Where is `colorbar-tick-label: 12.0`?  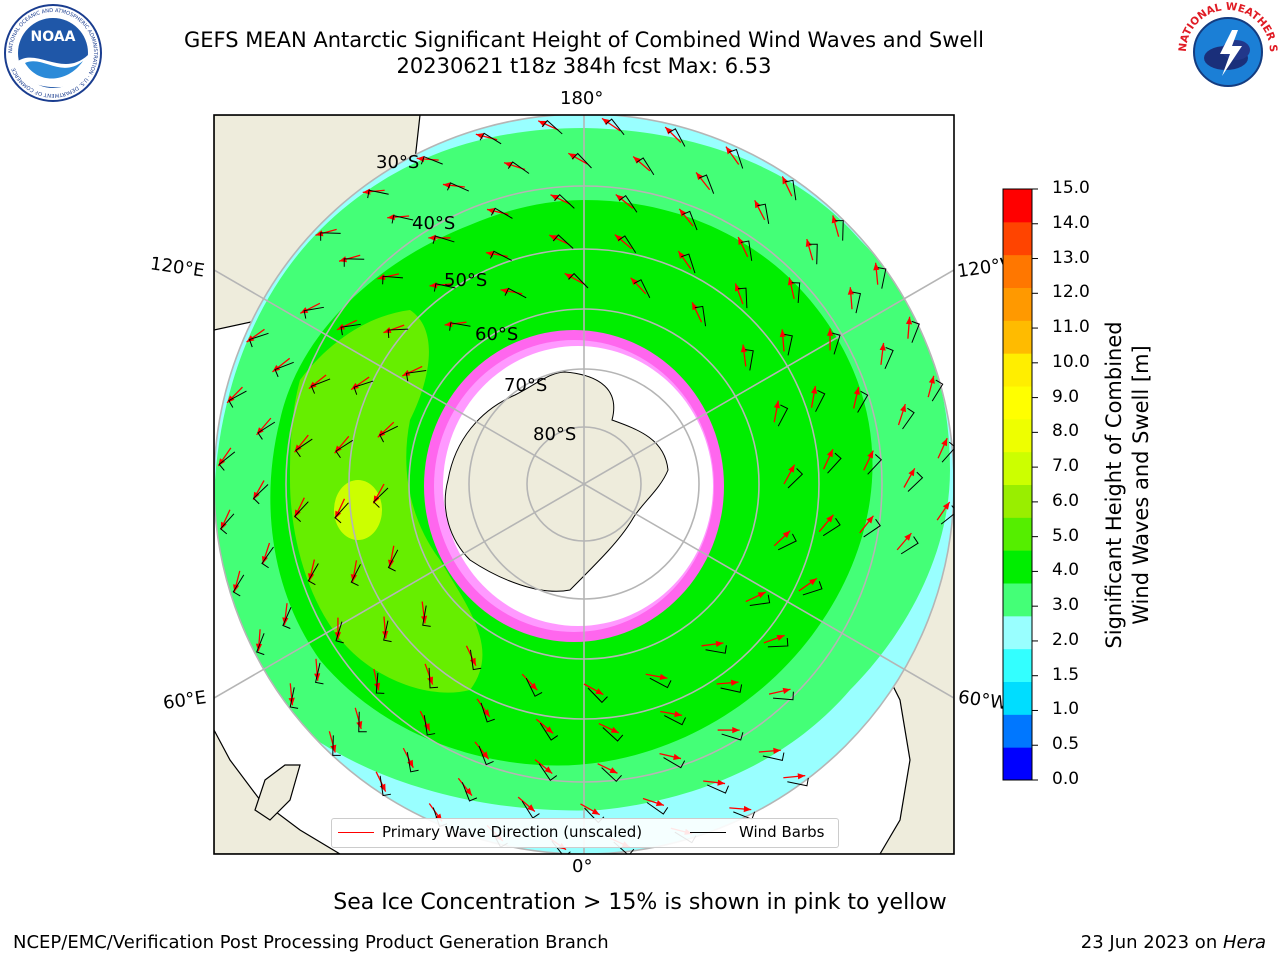 colorbar-tick-label: 12.0 is located at coordinates (1071, 292).